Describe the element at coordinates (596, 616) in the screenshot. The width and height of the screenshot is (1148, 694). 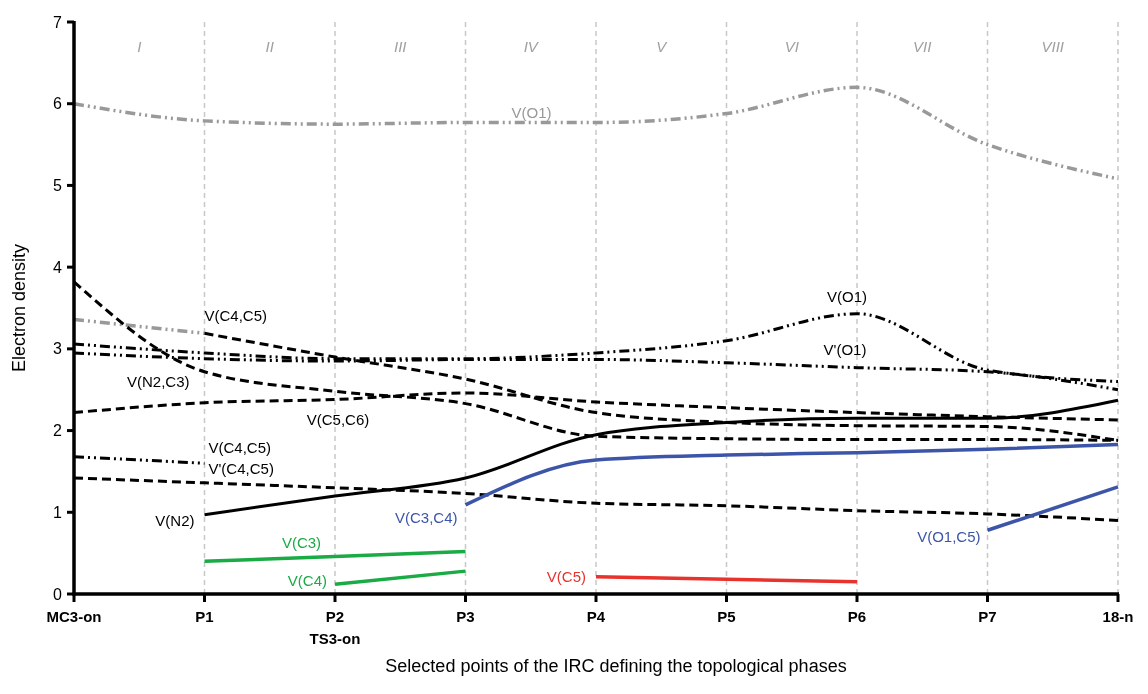
I see `x-tick-label: P4` at that location.